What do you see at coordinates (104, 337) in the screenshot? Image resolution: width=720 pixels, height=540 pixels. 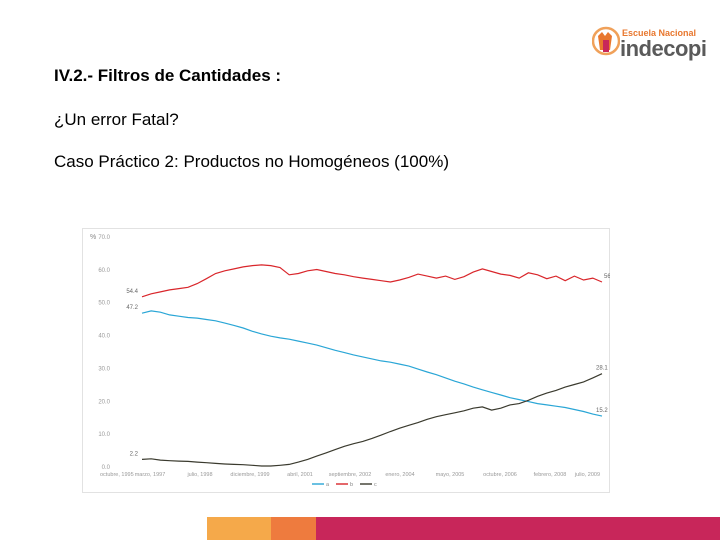 I see `y-tick-label: 40.0` at bounding box center [104, 337].